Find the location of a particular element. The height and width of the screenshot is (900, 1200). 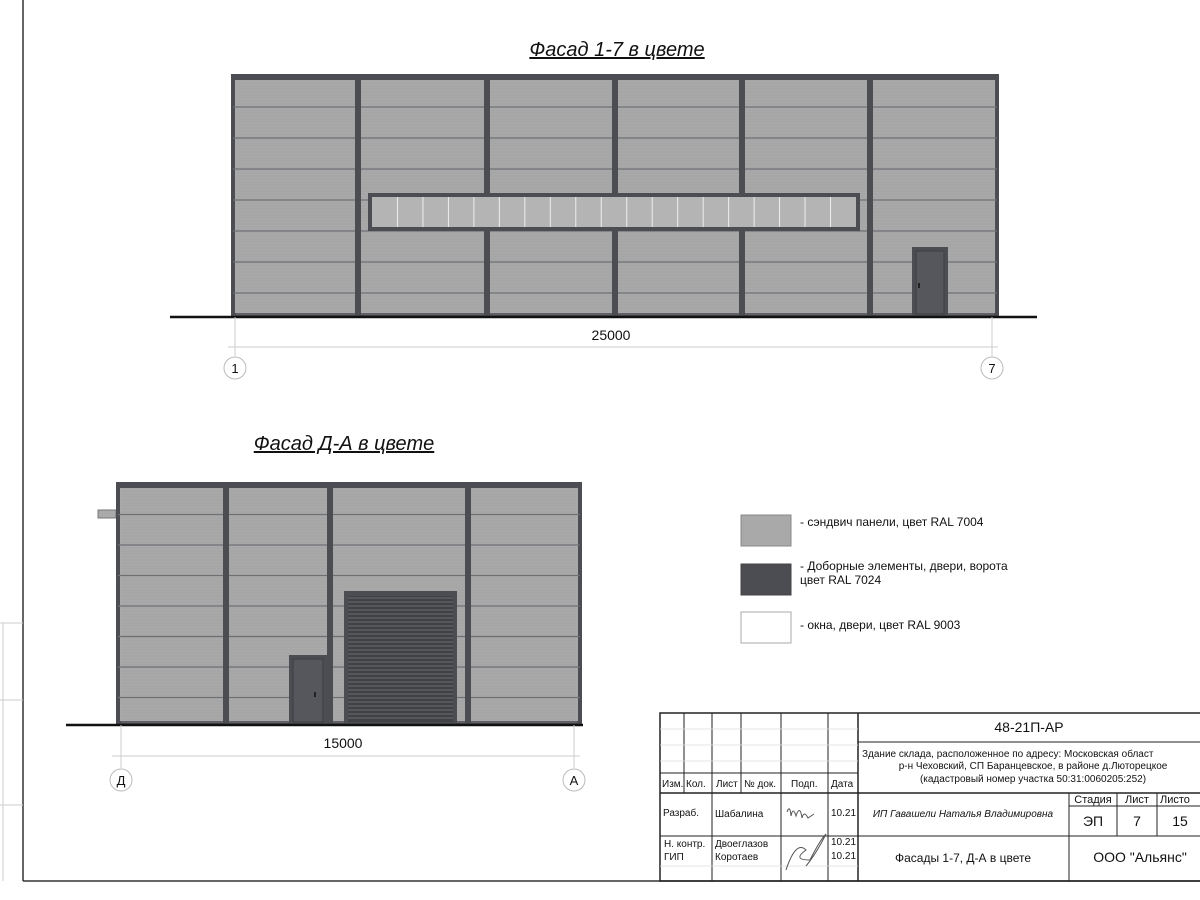

facade-top-title: Фасад 1-7 в цвете is located at coordinates (616, 50).